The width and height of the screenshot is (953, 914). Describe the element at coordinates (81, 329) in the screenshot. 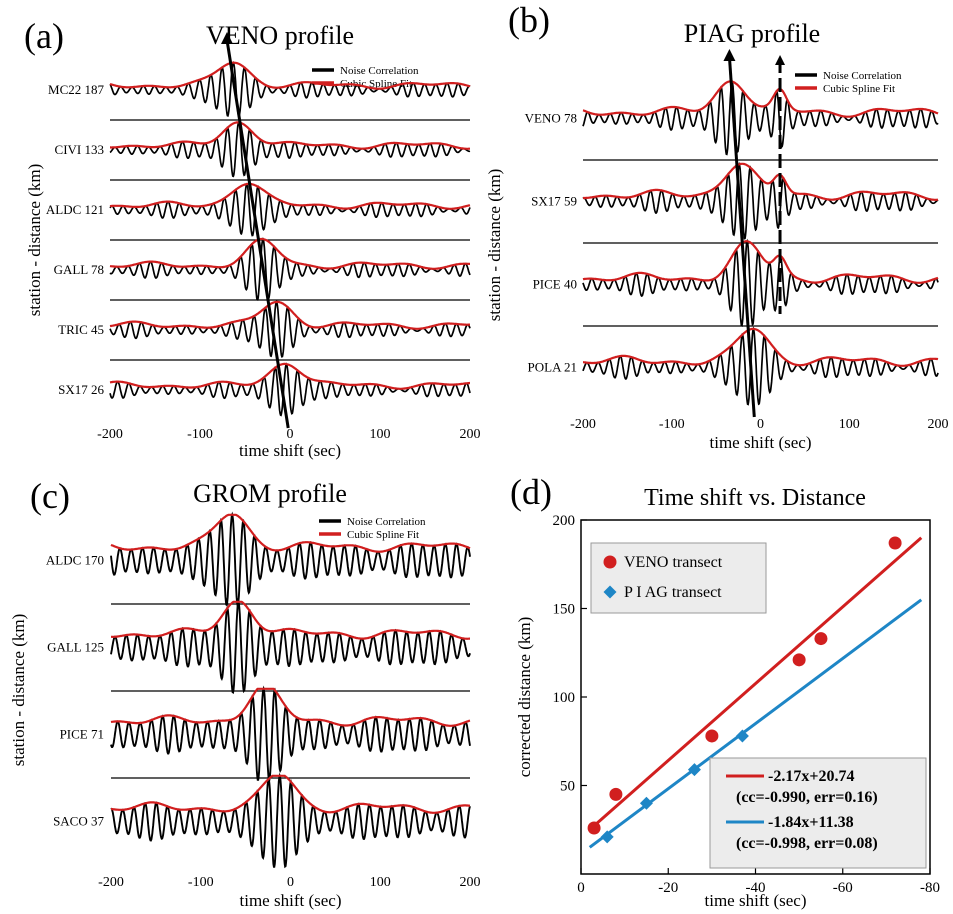

I see `trace-label: TRIC 45` at that location.